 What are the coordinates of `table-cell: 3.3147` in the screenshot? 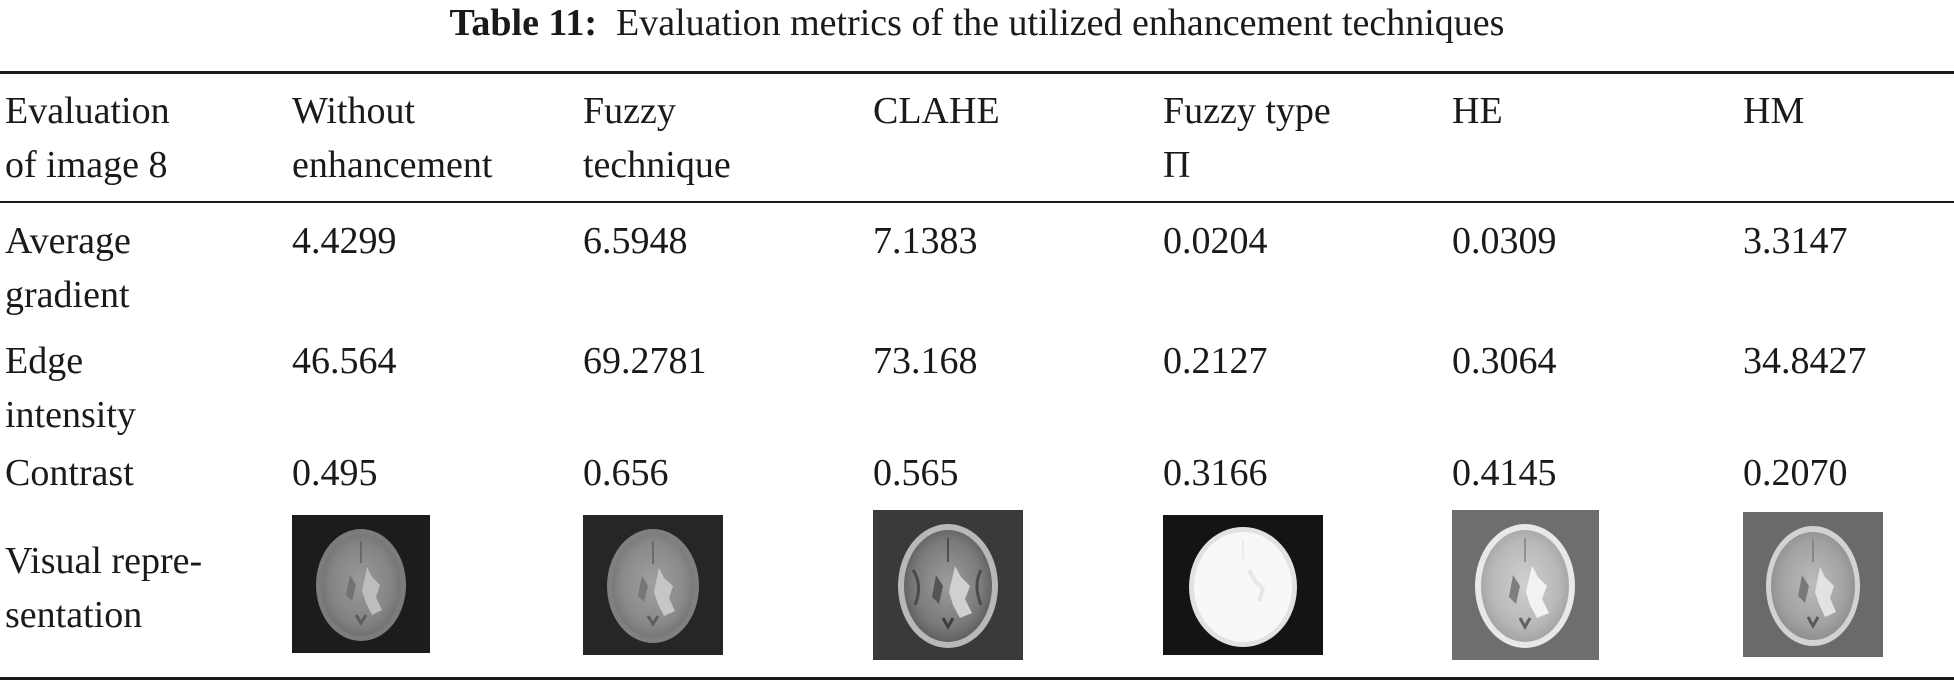 It's located at (1795, 241).